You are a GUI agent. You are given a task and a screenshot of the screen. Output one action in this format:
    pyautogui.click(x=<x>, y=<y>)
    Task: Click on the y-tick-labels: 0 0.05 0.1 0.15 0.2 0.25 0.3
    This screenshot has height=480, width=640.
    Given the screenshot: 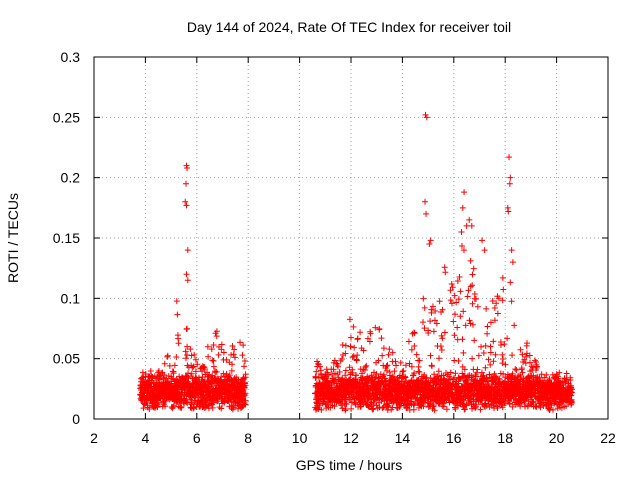 What is the action you would take?
    pyautogui.click(x=66, y=238)
    